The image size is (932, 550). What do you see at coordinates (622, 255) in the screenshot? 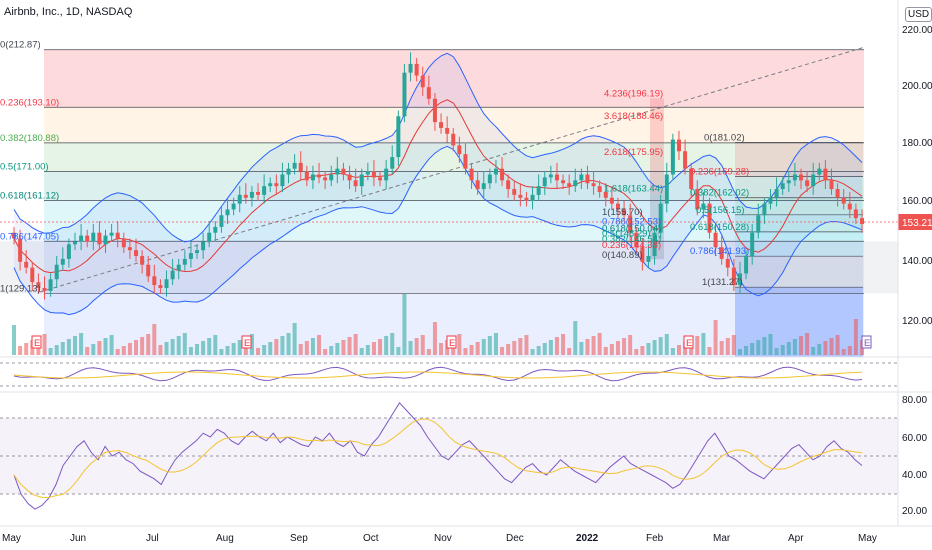
I see `fib-label-mini: 0(140.89)` at bounding box center [622, 255].